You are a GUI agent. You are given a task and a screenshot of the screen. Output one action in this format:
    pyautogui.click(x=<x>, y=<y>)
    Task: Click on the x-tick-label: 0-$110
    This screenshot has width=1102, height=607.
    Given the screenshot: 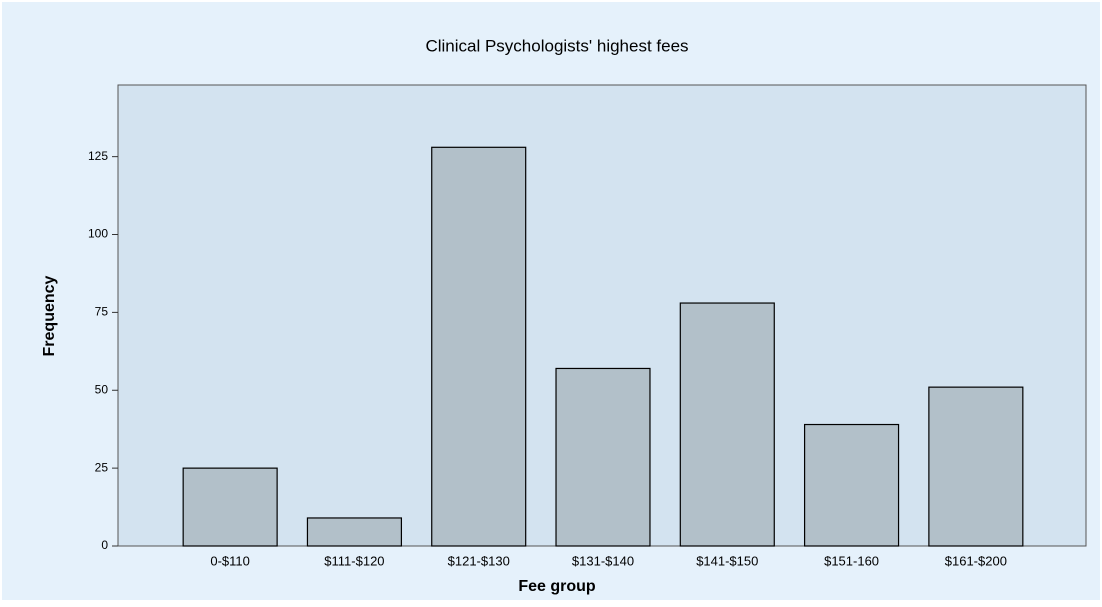 What is the action you would take?
    pyautogui.click(x=230, y=560)
    